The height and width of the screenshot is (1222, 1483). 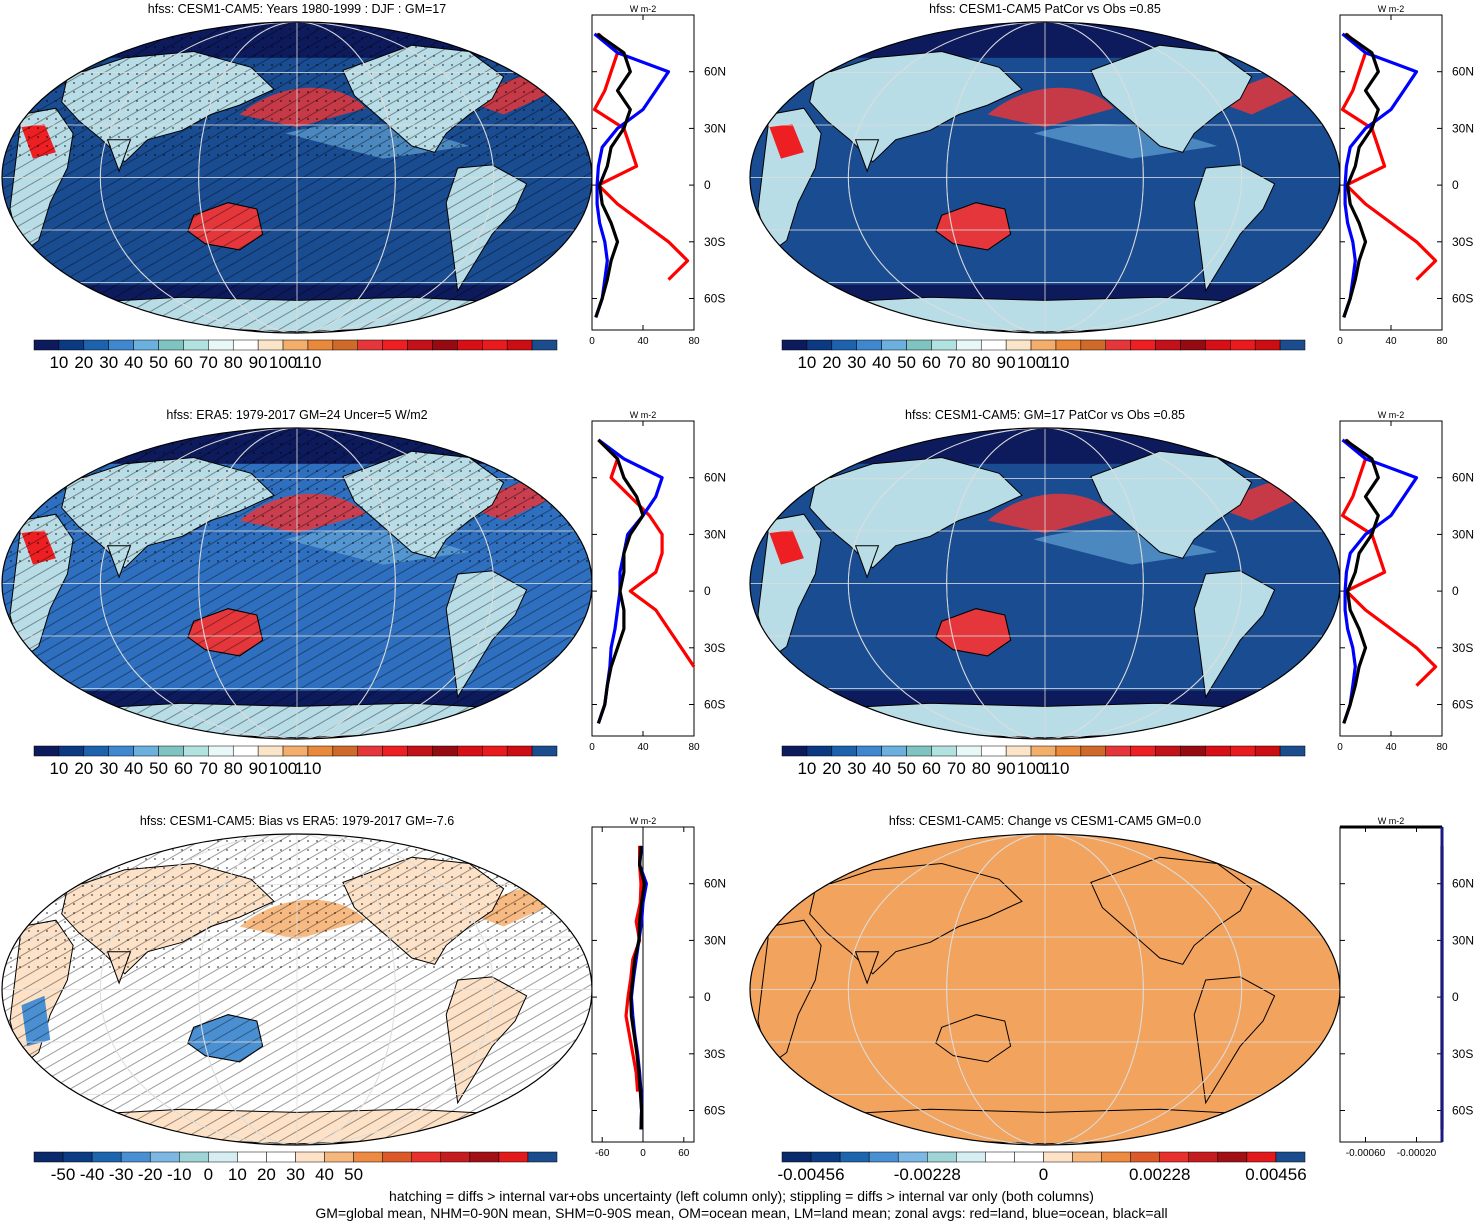 I want to click on zonal-x-tick-label: -0.00060, so click(x=1366, y=1153).